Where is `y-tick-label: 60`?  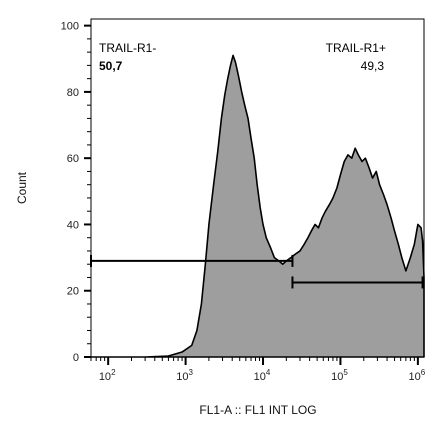 y-tick-label: 60 is located at coordinates (73, 159).